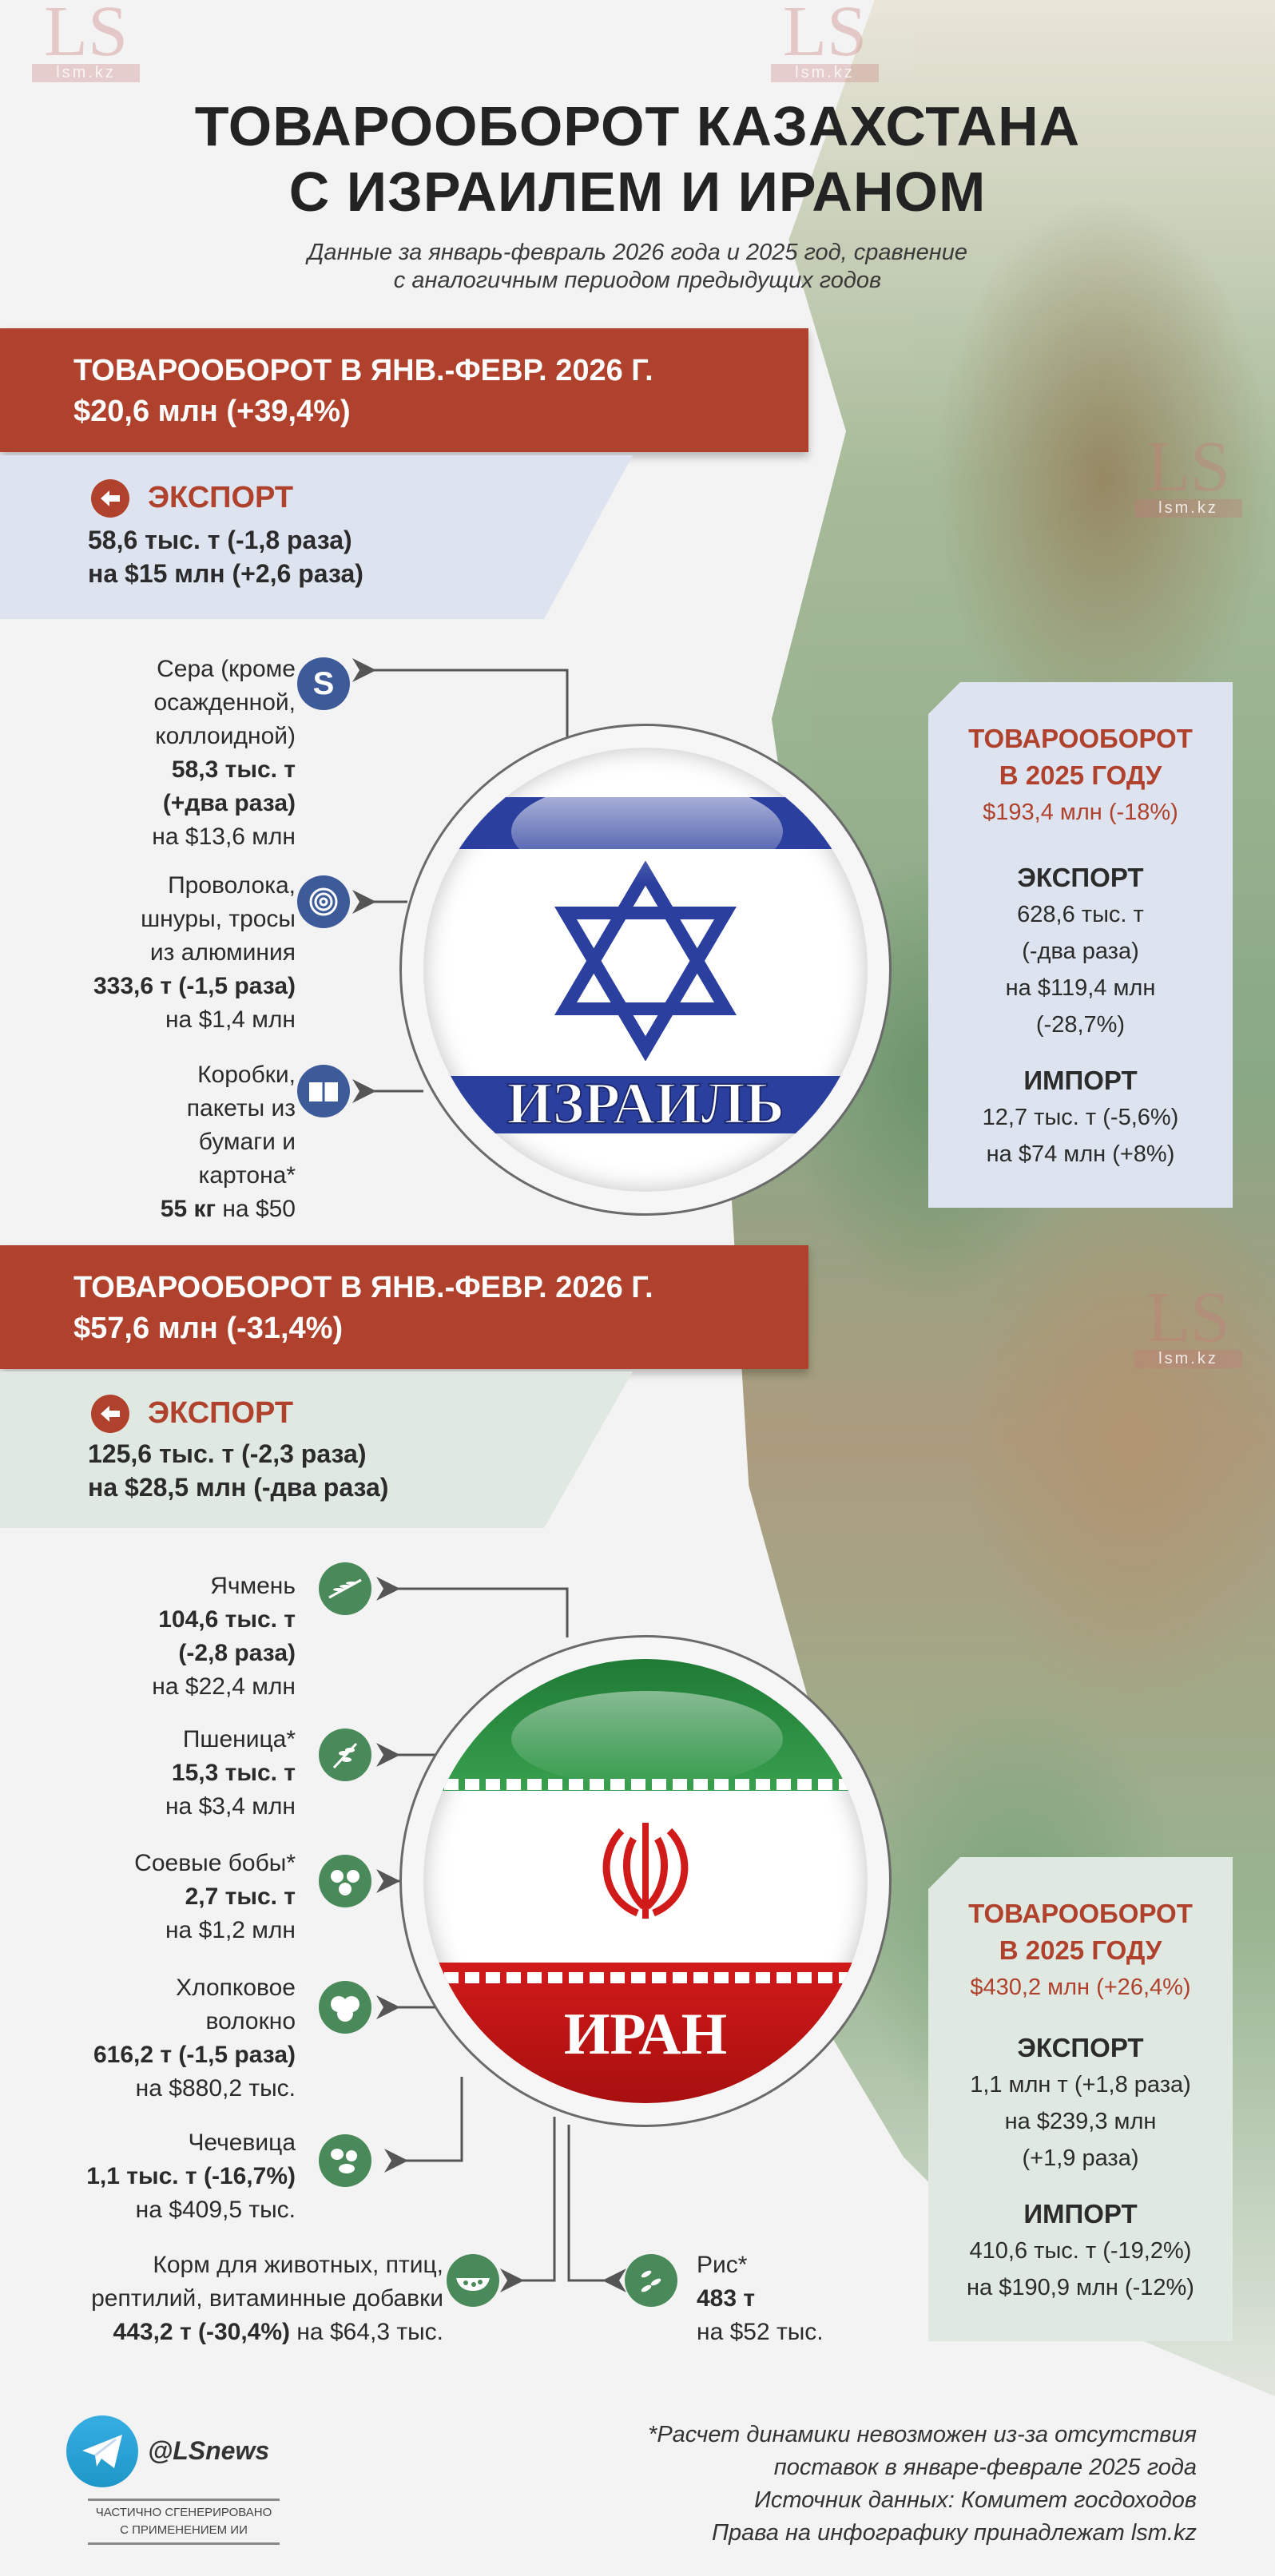 The width and height of the screenshot is (1275, 2576). What do you see at coordinates (148, 2210) in the screenshot?
I see `item-line: на $409,5 тыс.` at bounding box center [148, 2210].